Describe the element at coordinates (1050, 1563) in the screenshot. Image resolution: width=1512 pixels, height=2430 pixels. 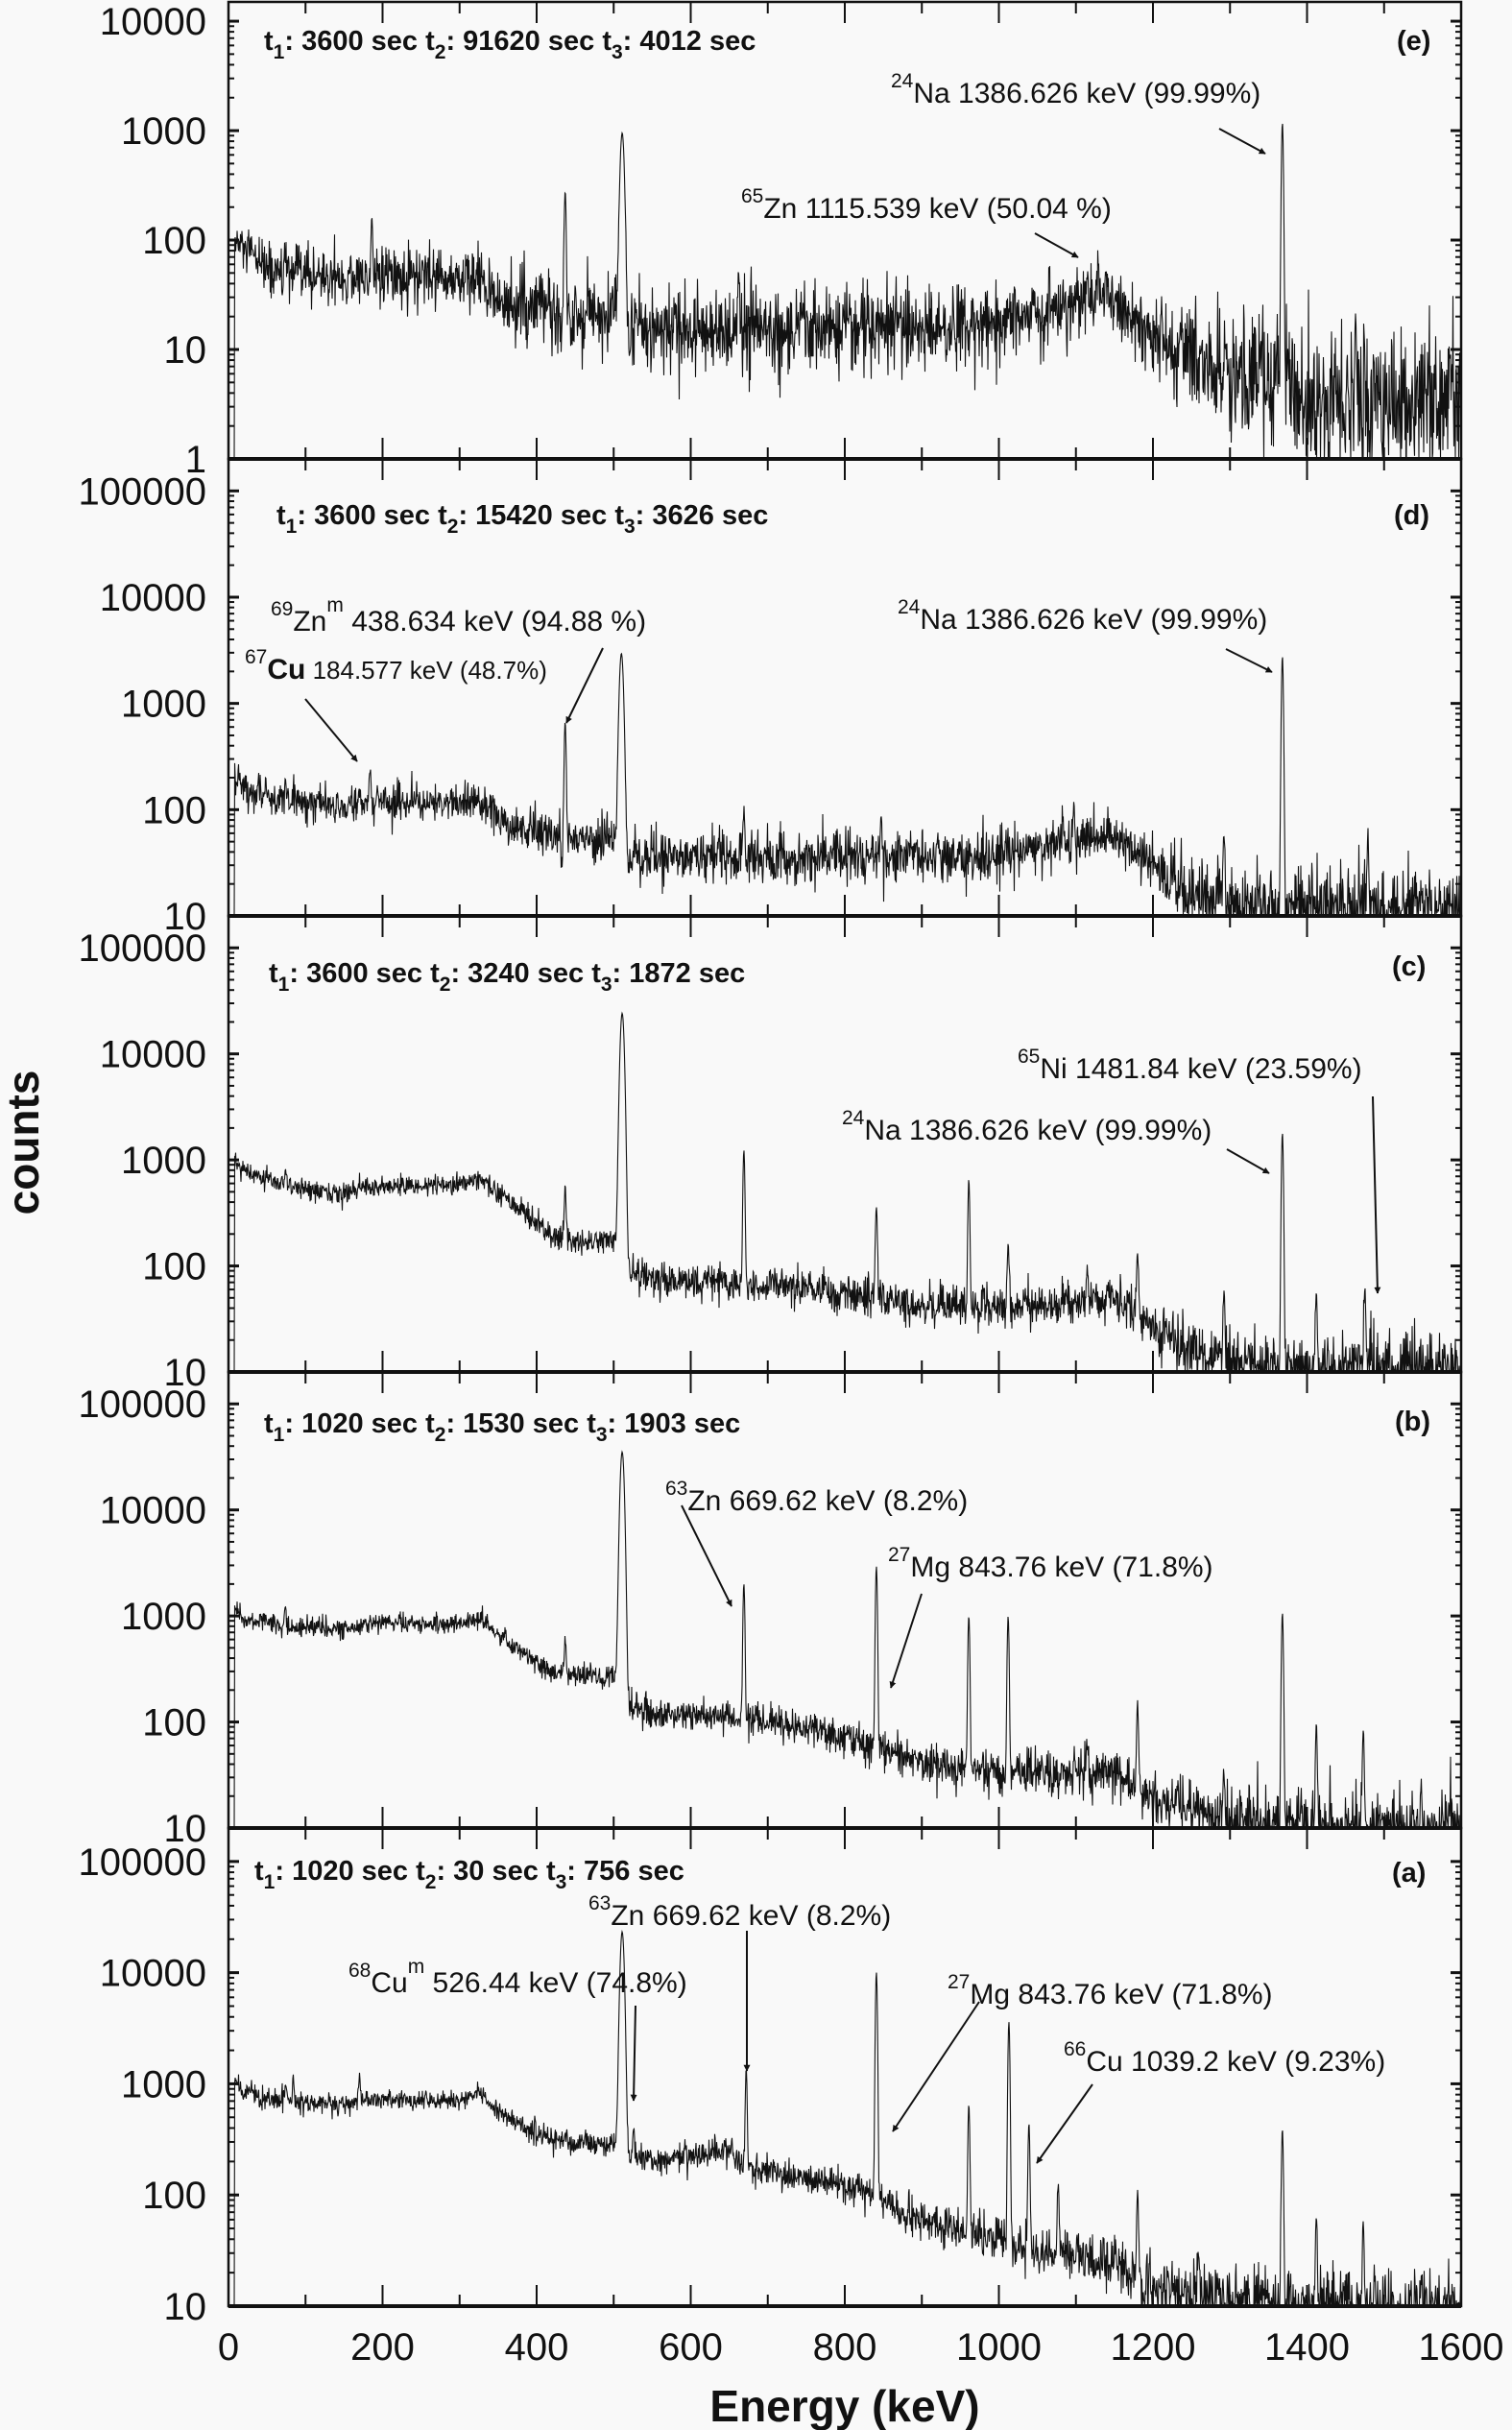
I see `peak-annotation: 27Mg 843.76 keV (71.8%)` at that location.